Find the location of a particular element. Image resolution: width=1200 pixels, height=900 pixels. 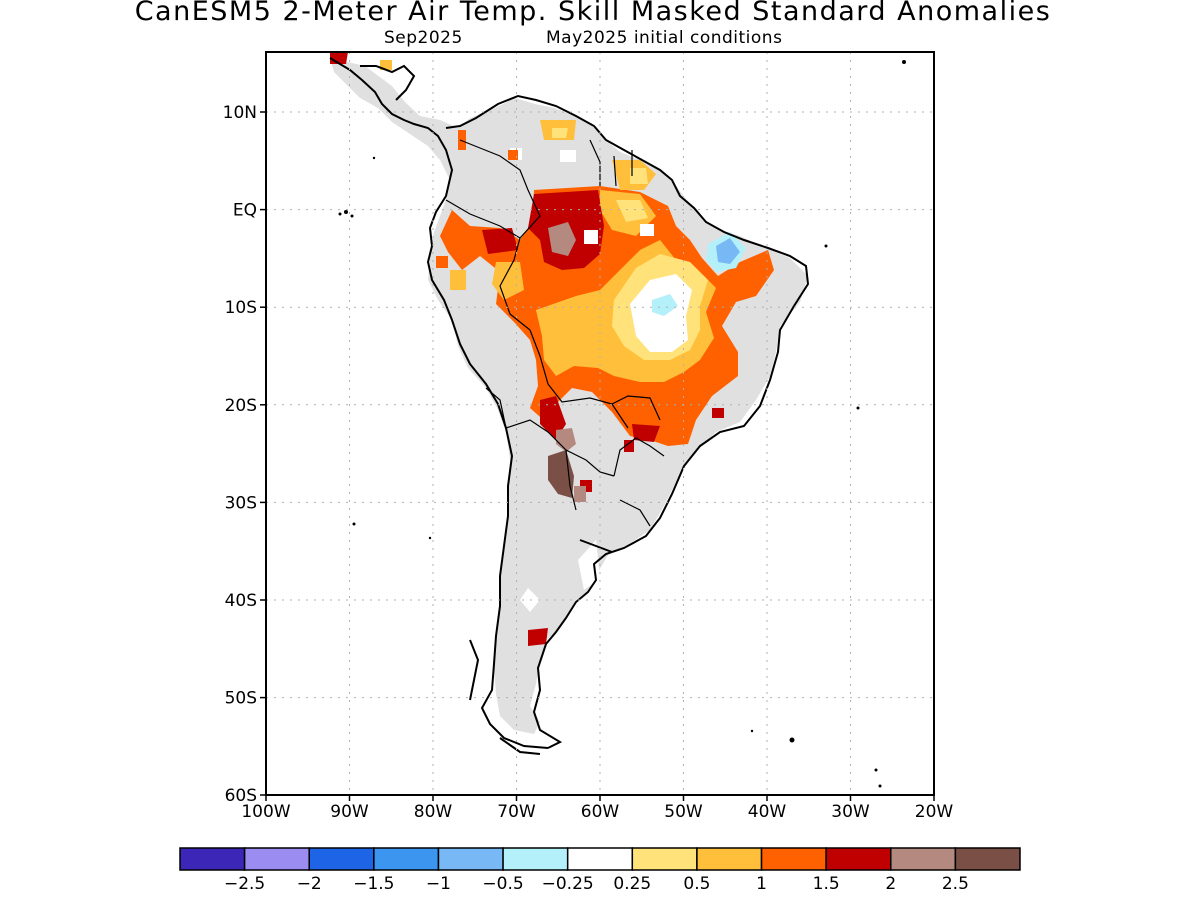

colorbar-label: −0.25 is located at coordinates (568, 884).